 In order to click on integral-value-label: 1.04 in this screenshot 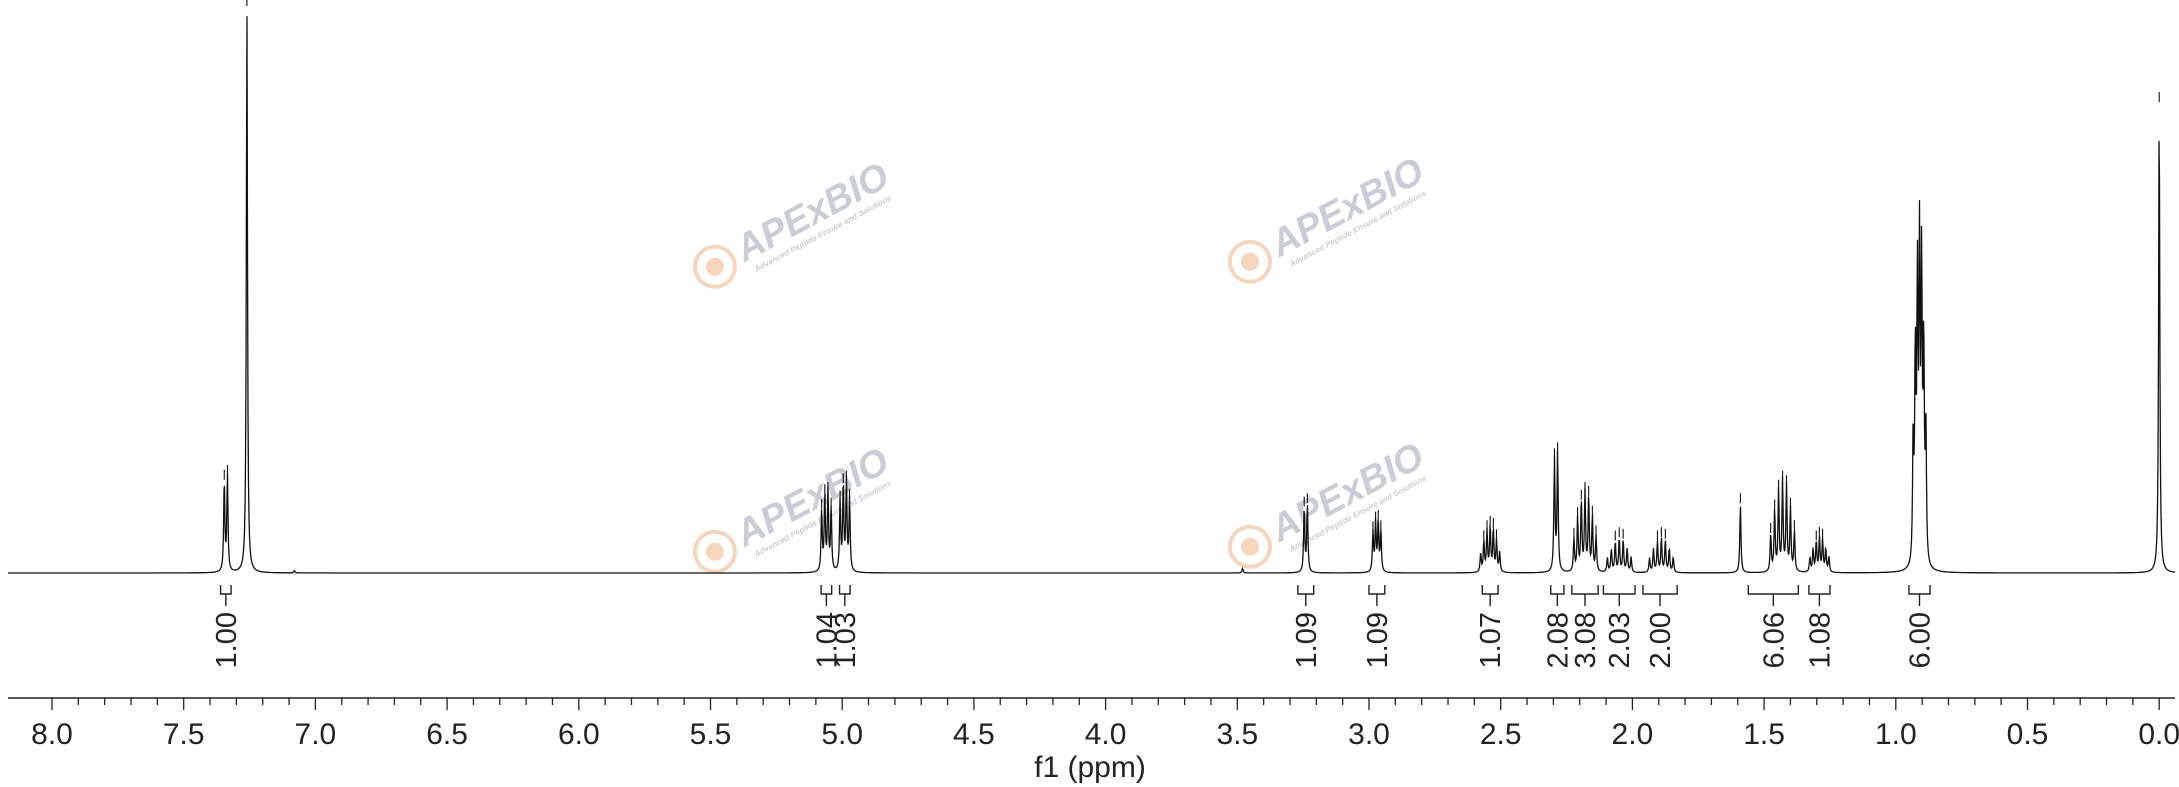, I will do `click(827, 640)`.